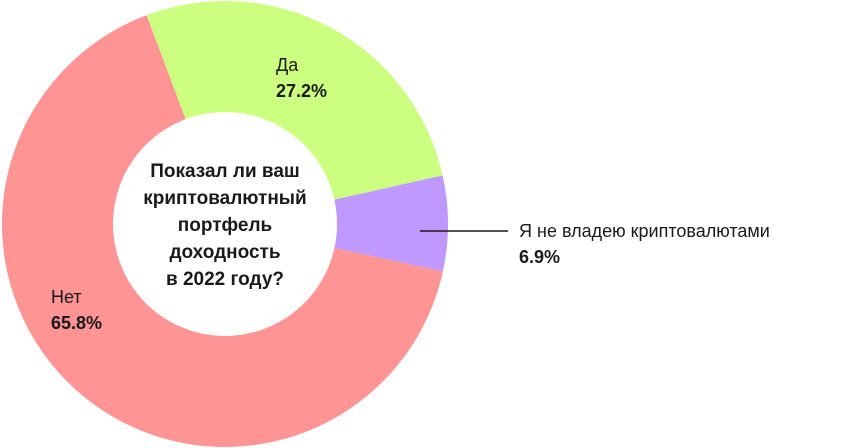 The image size is (848, 448). I want to click on slice-value: 27.2%, so click(302, 91).